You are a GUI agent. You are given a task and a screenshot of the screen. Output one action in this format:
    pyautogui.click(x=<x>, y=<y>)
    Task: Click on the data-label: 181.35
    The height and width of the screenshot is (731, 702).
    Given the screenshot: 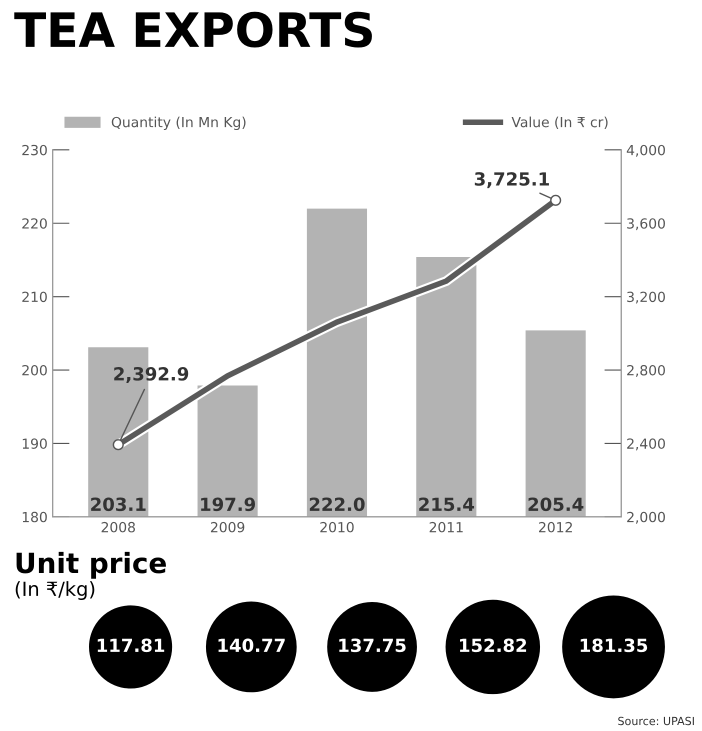 What is the action you would take?
    pyautogui.click(x=614, y=645)
    